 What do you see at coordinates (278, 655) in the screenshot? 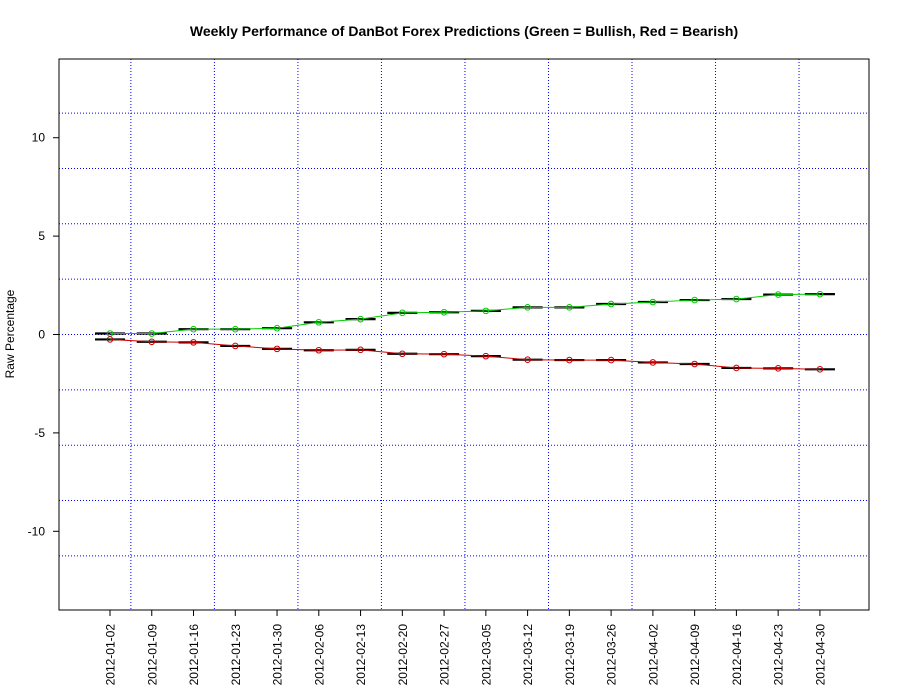
I see `x-tick-label: 2012-01-30` at bounding box center [278, 655].